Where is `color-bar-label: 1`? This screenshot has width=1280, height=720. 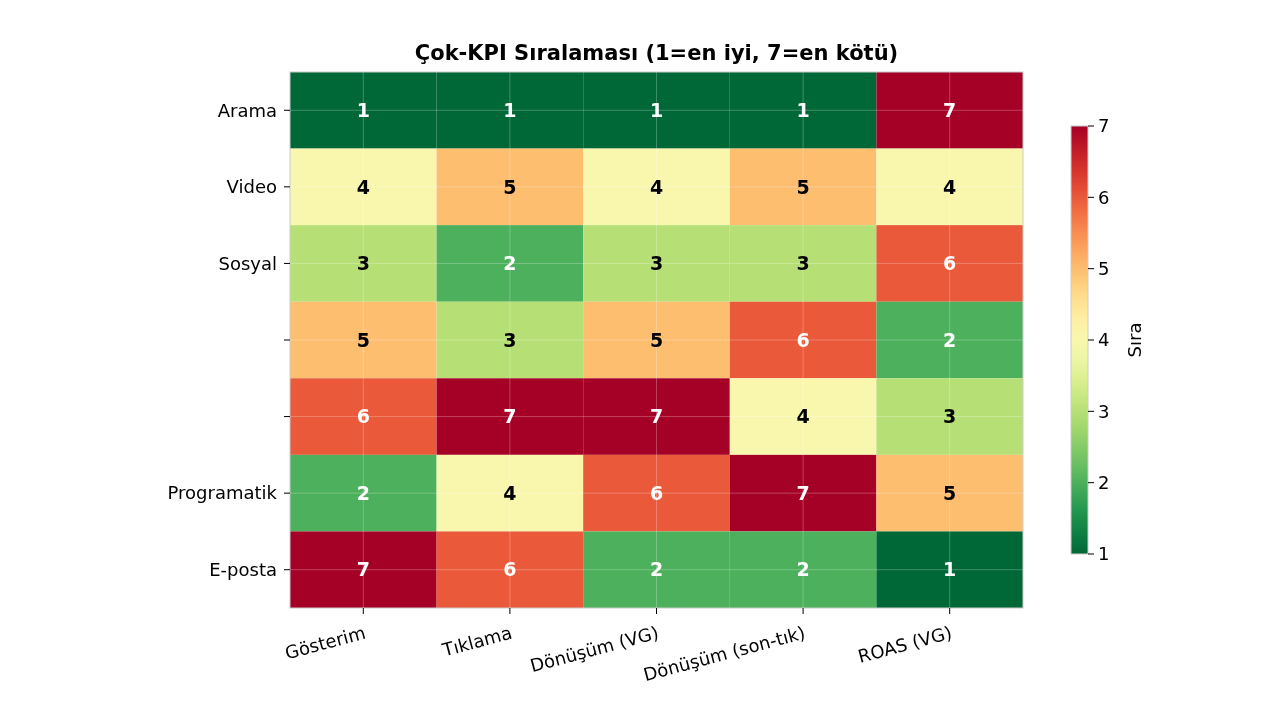 color-bar-label: 1 is located at coordinates (1104, 554).